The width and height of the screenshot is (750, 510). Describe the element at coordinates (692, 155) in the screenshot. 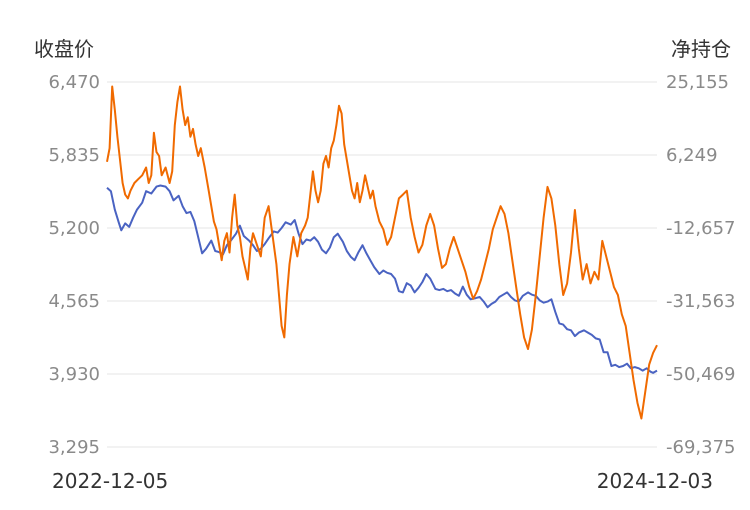

I see `right-tick-label: 6,249` at that location.